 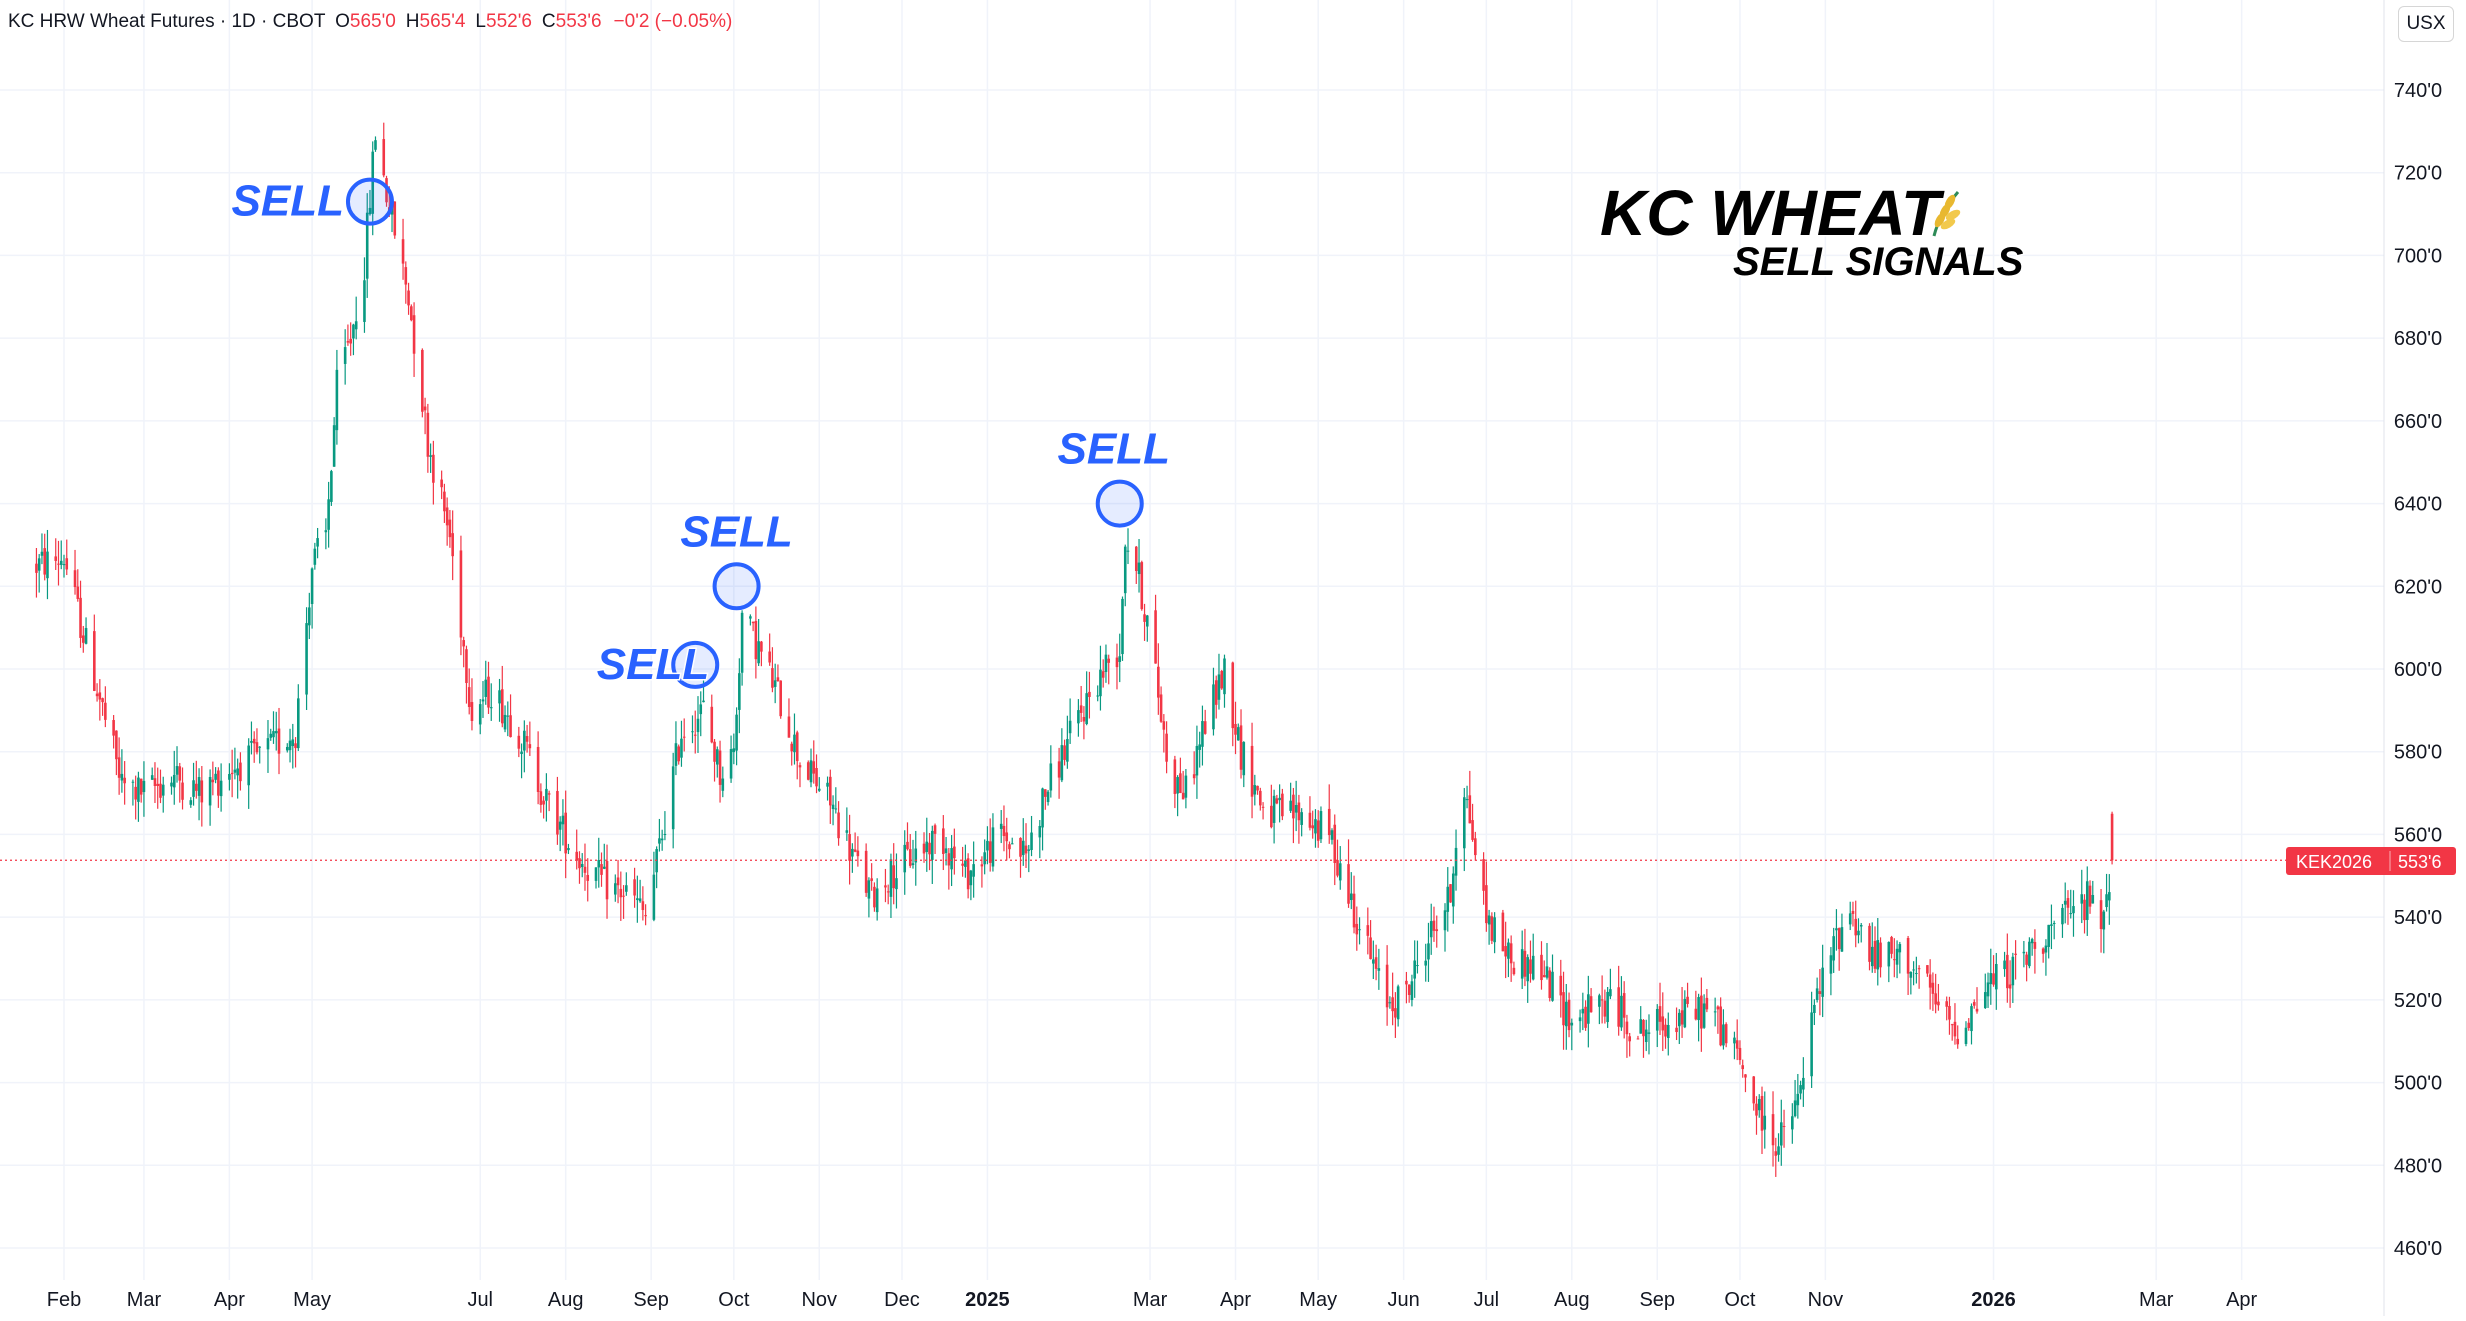 What do you see at coordinates (1572, 1300) in the screenshot?
I see `x-tick-label: Aug` at bounding box center [1572, 1300].